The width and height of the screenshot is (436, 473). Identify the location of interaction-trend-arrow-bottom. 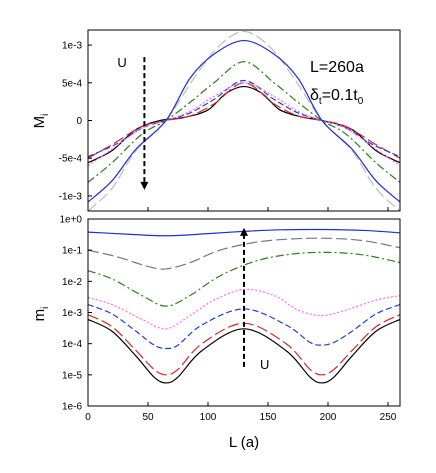
(244, 297).